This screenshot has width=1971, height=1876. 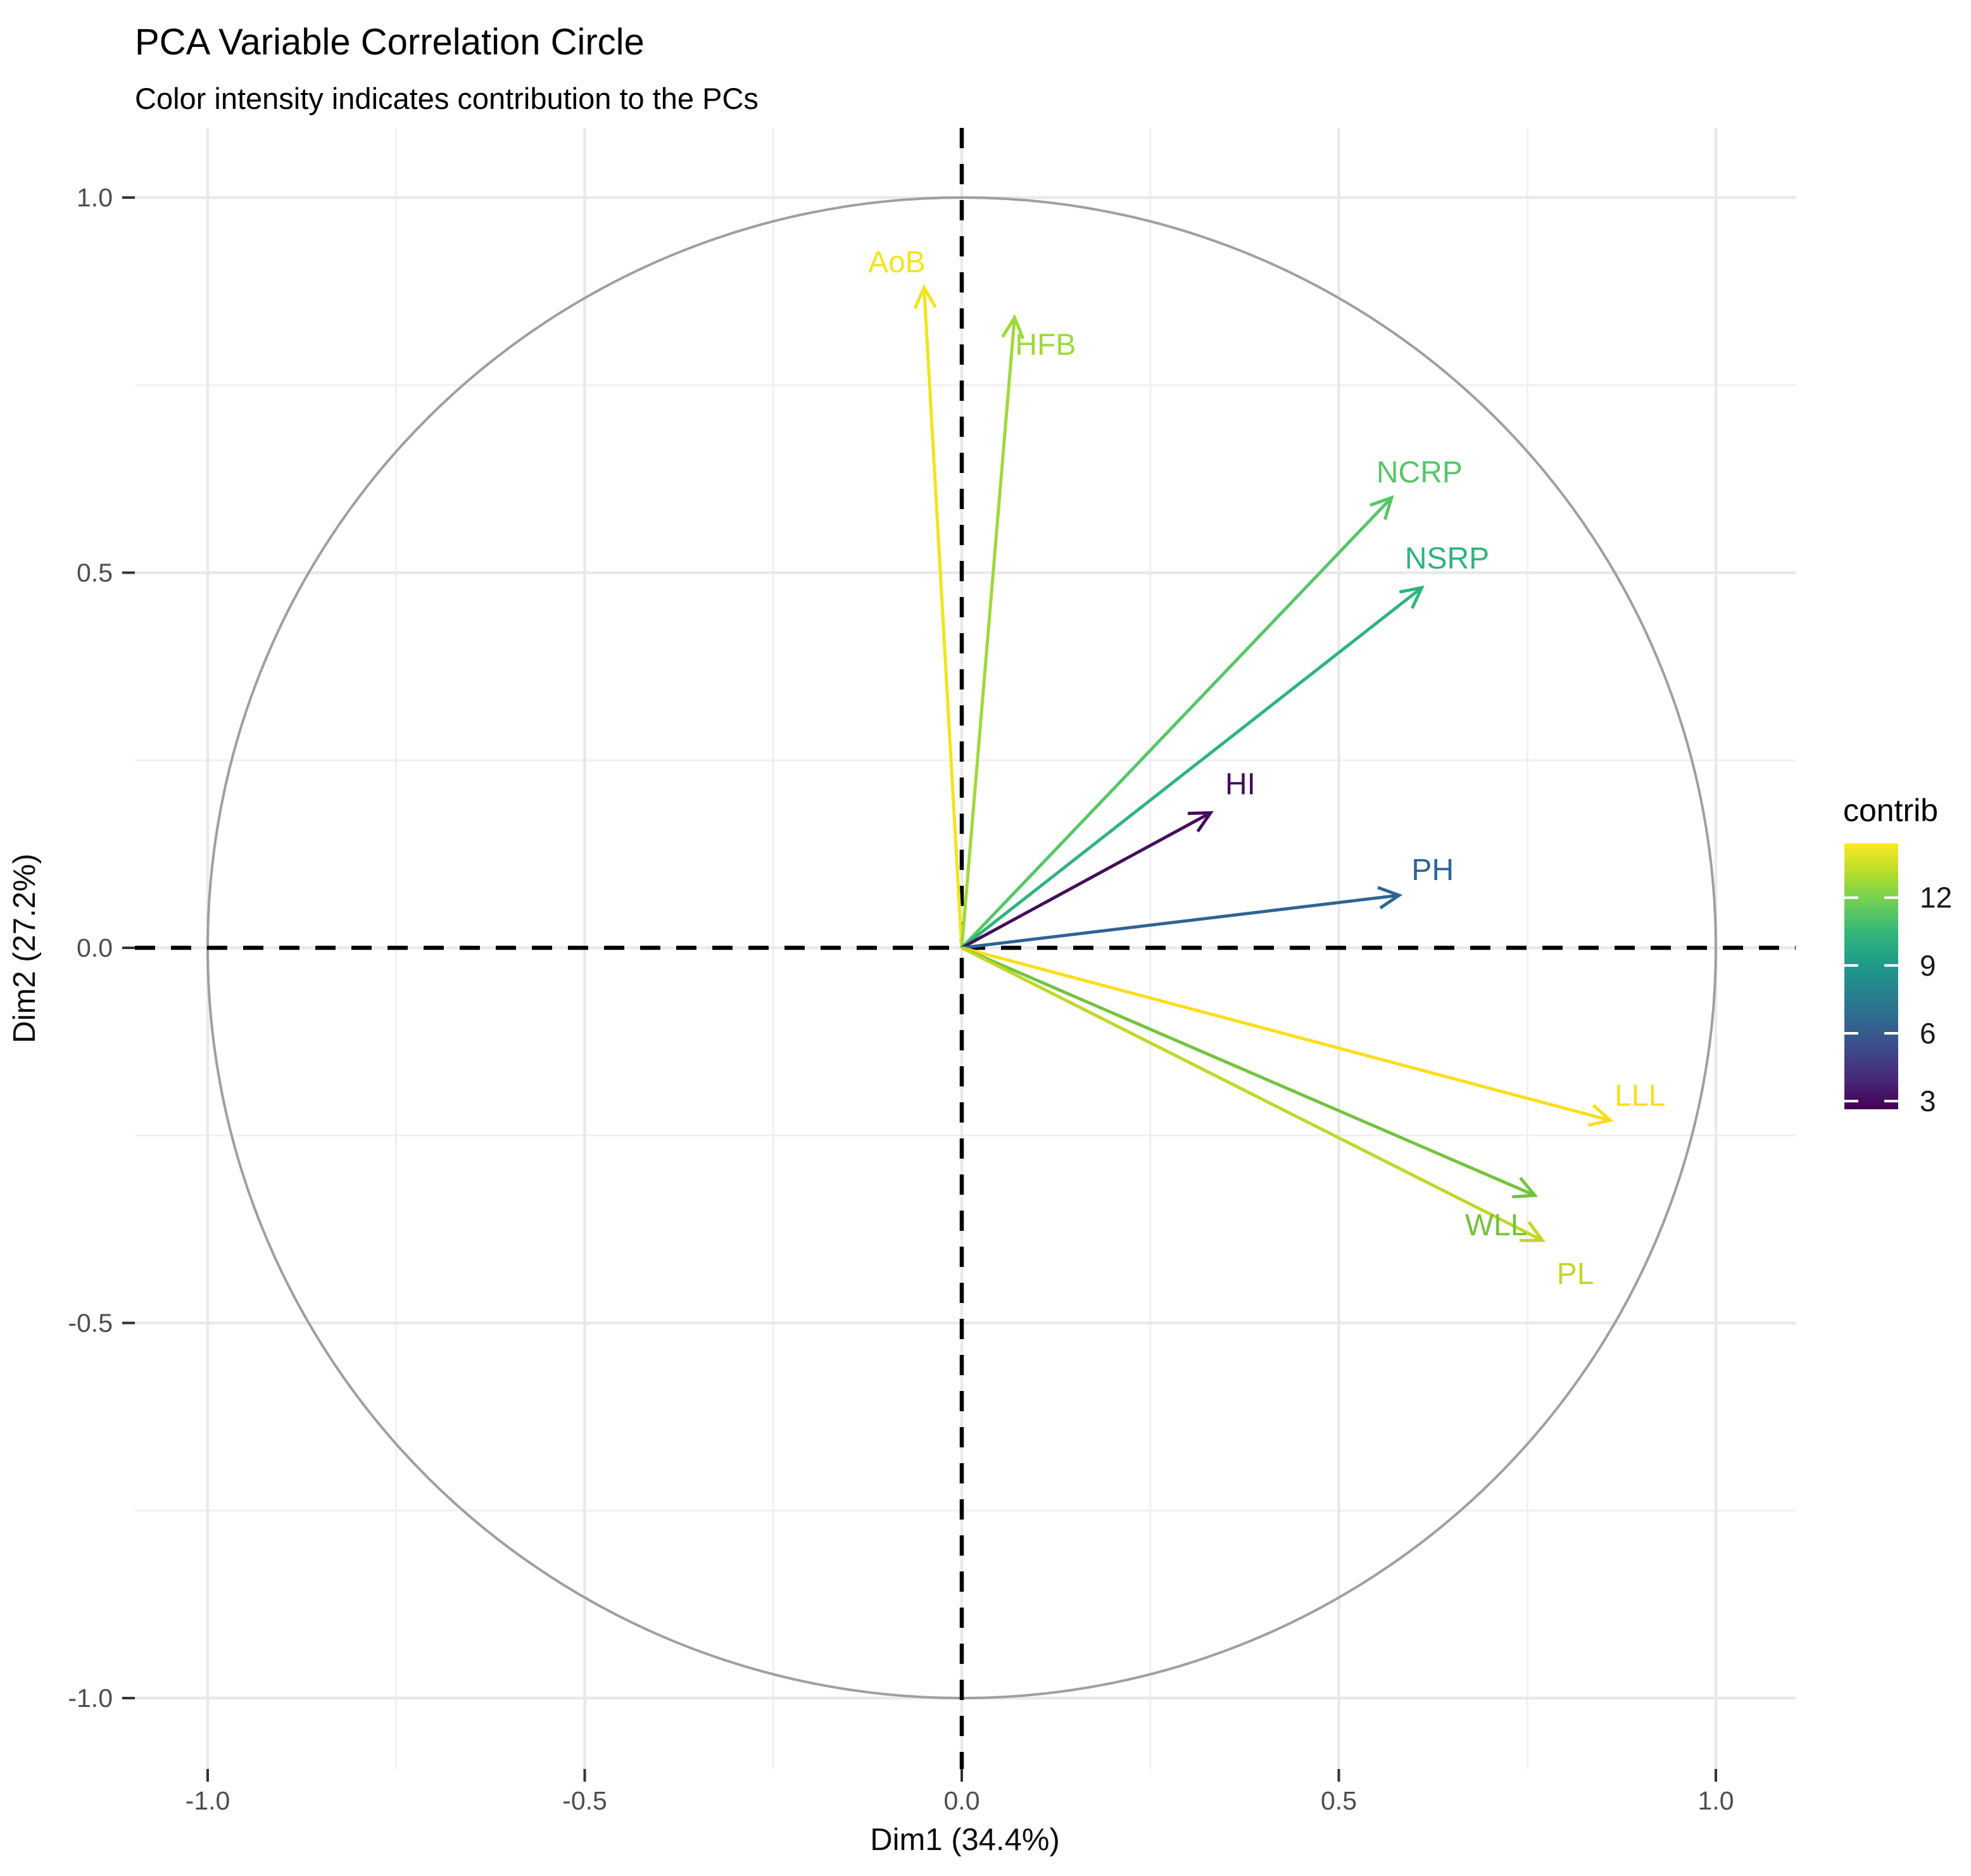 I want to click on legend-tick-label: 12, so click(x=1936, y=897).